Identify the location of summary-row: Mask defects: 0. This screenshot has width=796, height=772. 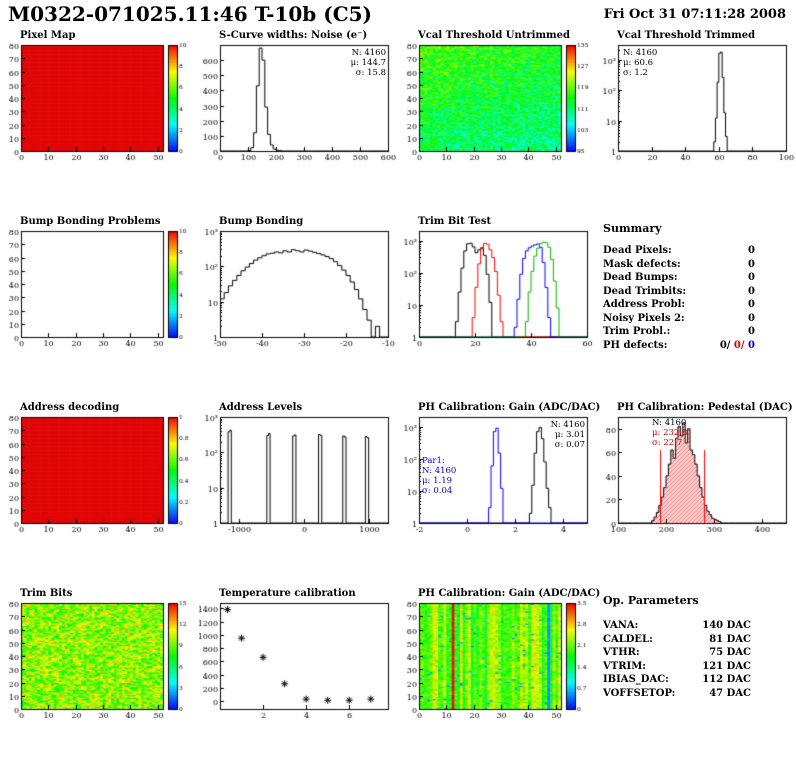
(679, 265).